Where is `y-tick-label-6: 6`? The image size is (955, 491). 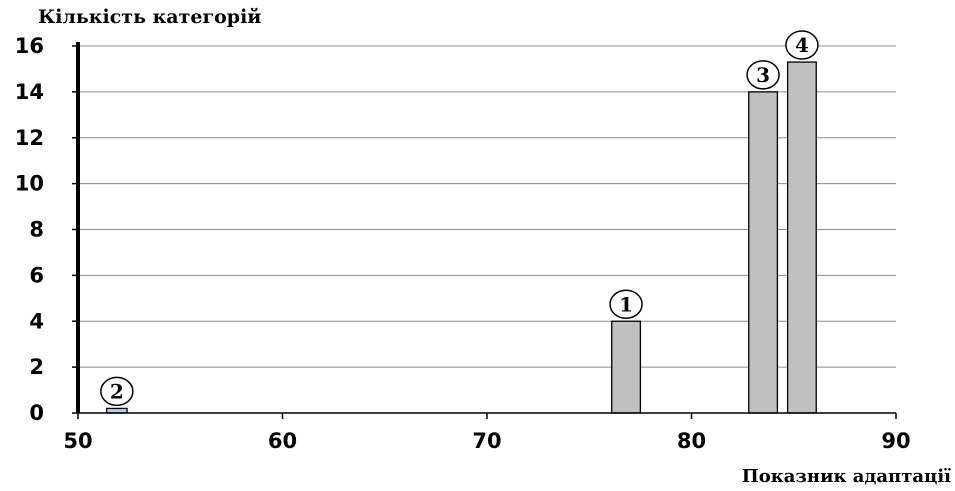 y-tick-label-6: 6 is located at coordinates (36, 275).